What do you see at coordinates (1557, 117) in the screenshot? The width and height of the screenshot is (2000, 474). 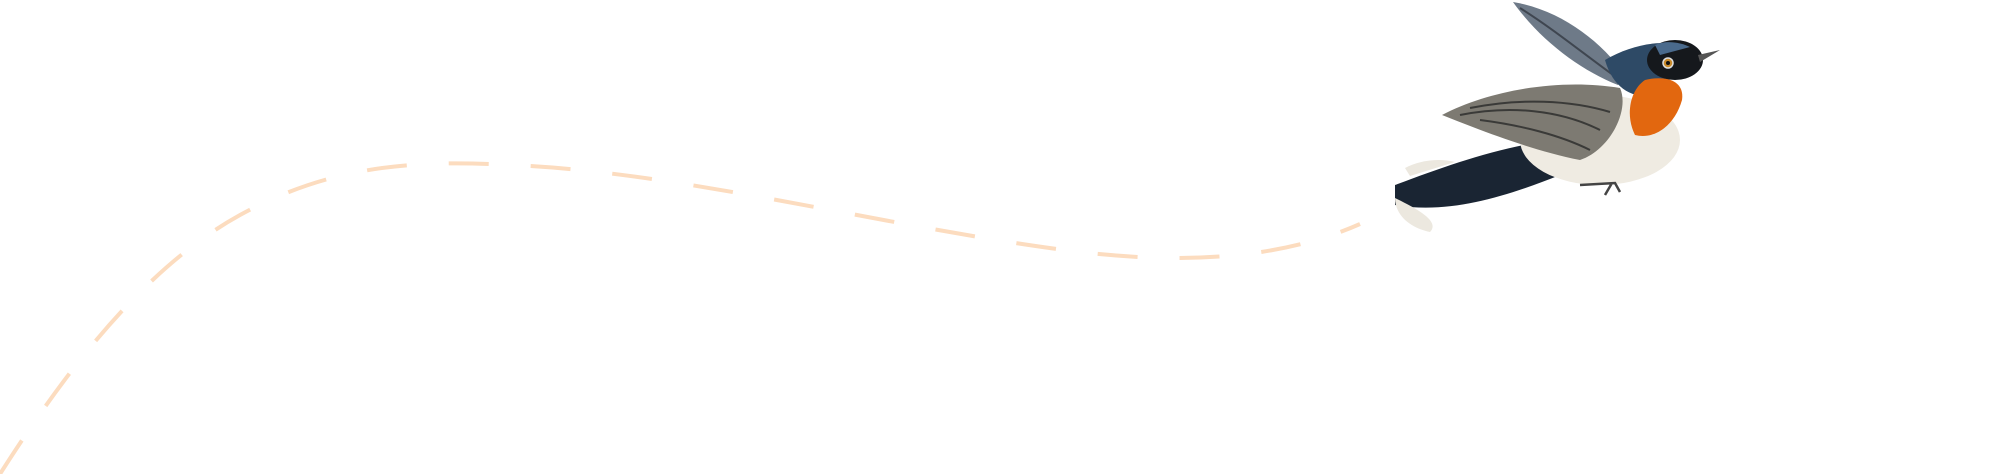 I see `bird-icon` at bounding box center [1557, 117].